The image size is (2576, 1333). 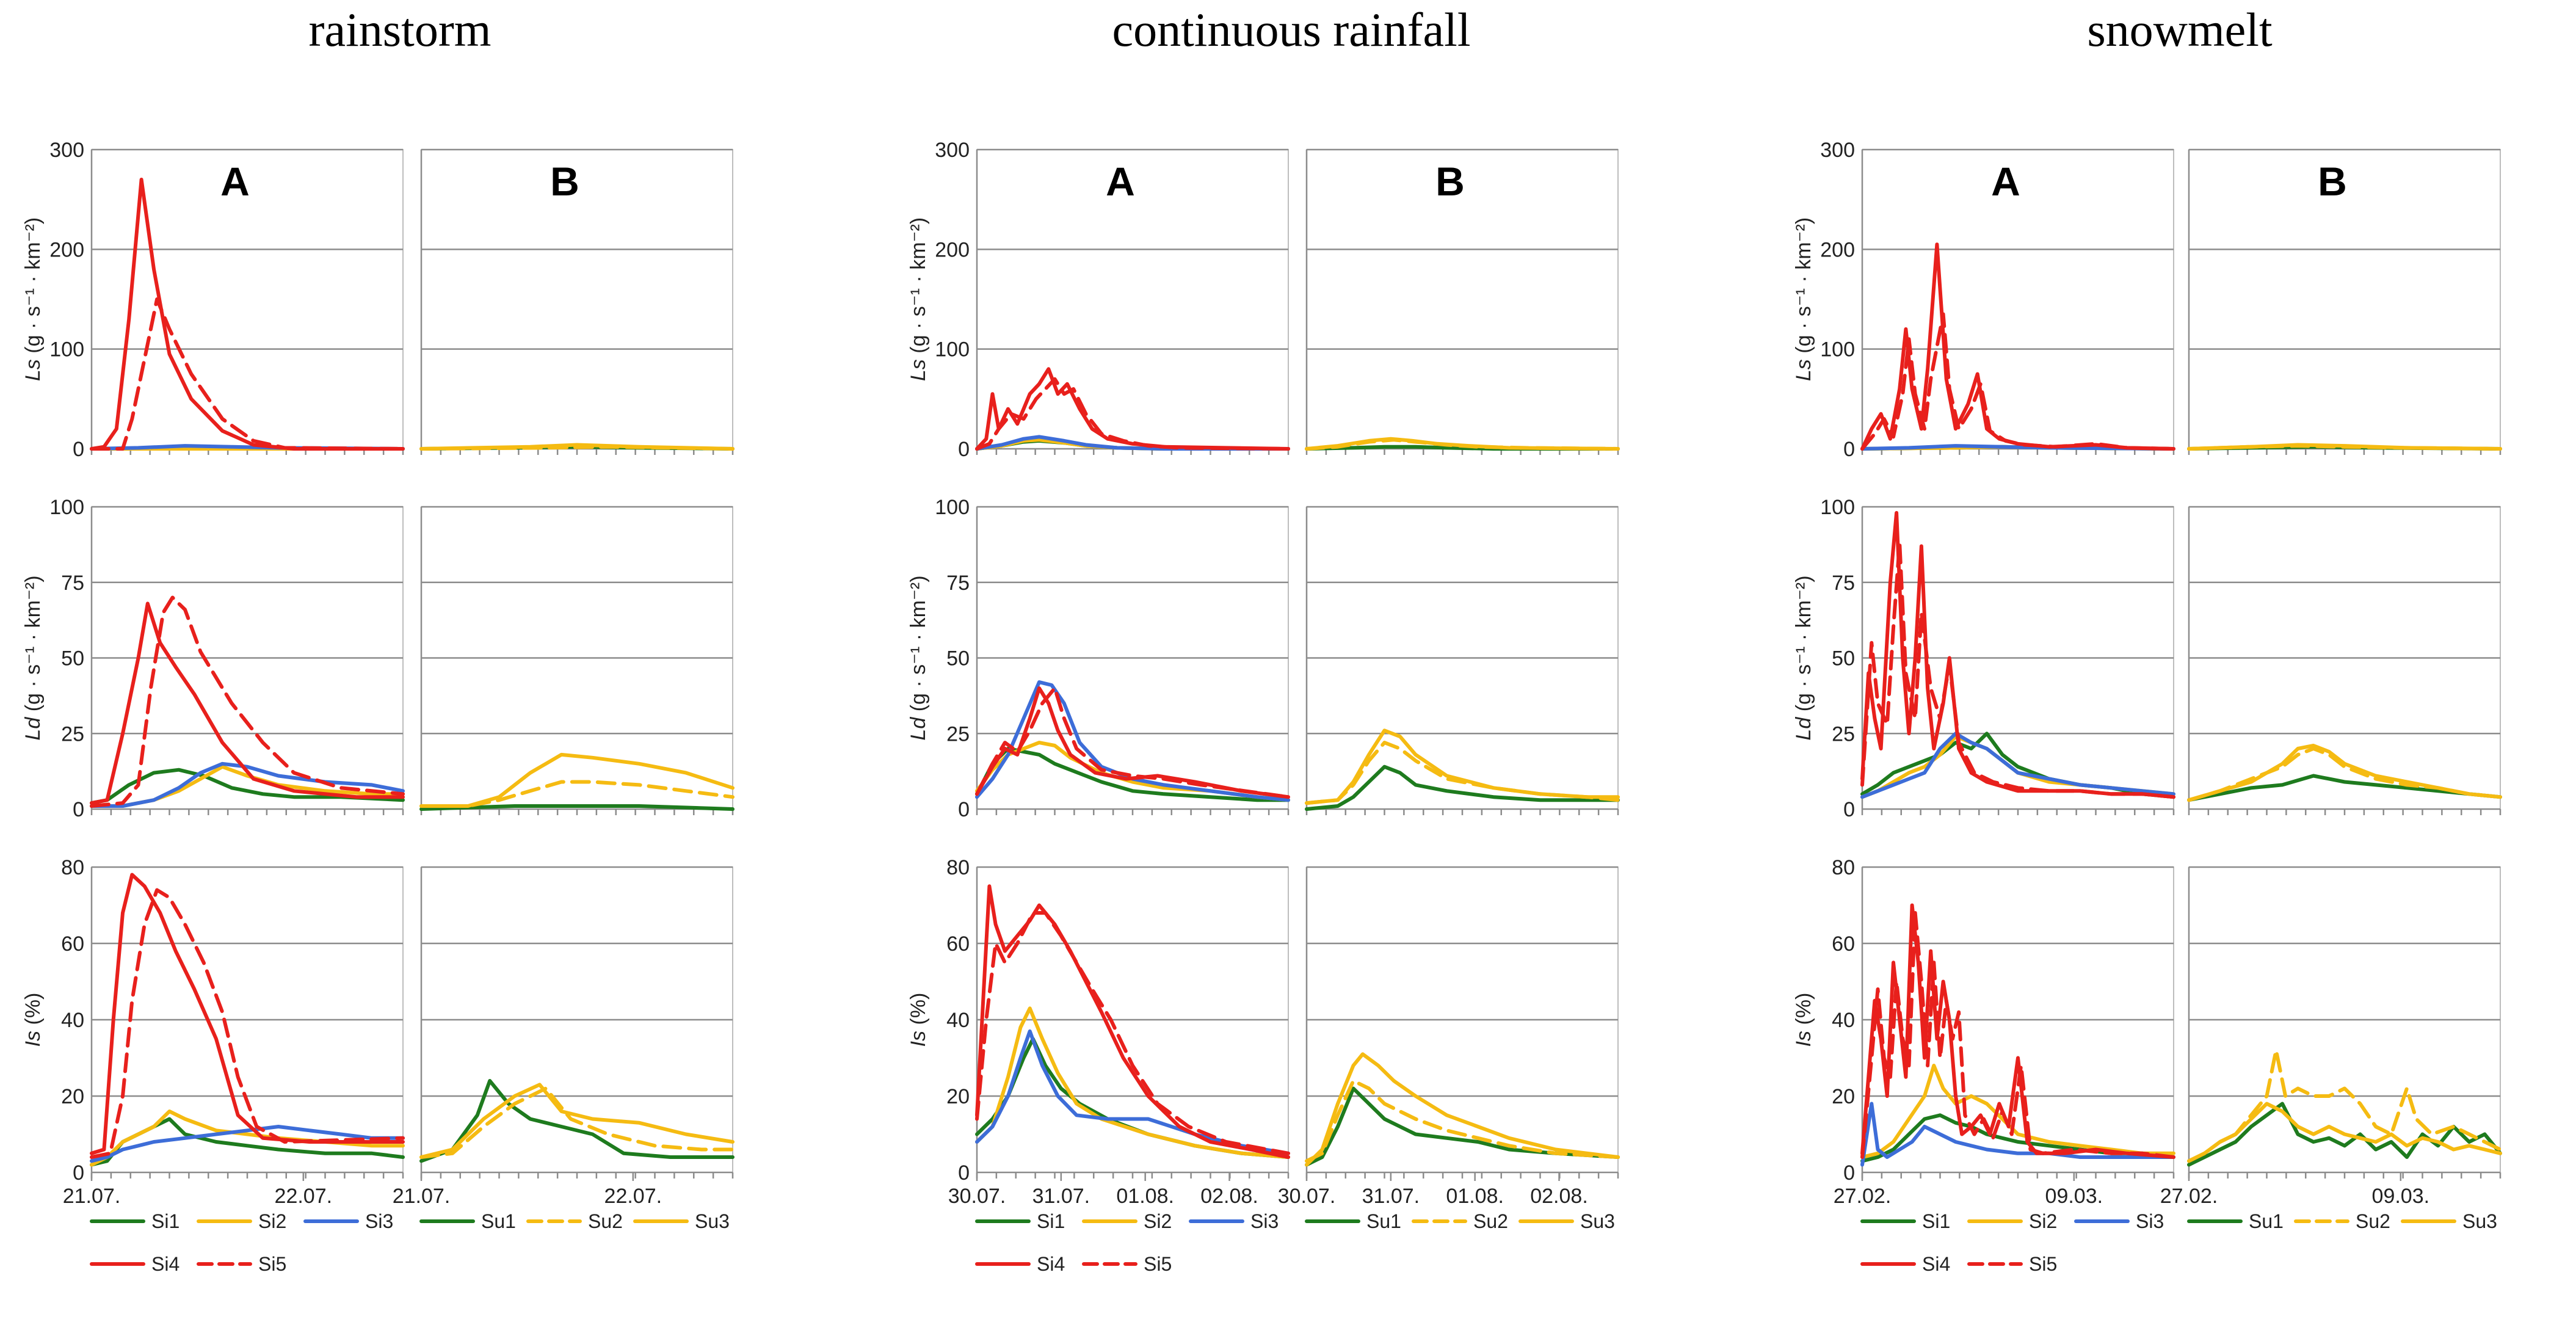 What do you see at coordinates (577, 794) in the screenshot?
I see `series-line-su2` at bounding box center [577, 794].